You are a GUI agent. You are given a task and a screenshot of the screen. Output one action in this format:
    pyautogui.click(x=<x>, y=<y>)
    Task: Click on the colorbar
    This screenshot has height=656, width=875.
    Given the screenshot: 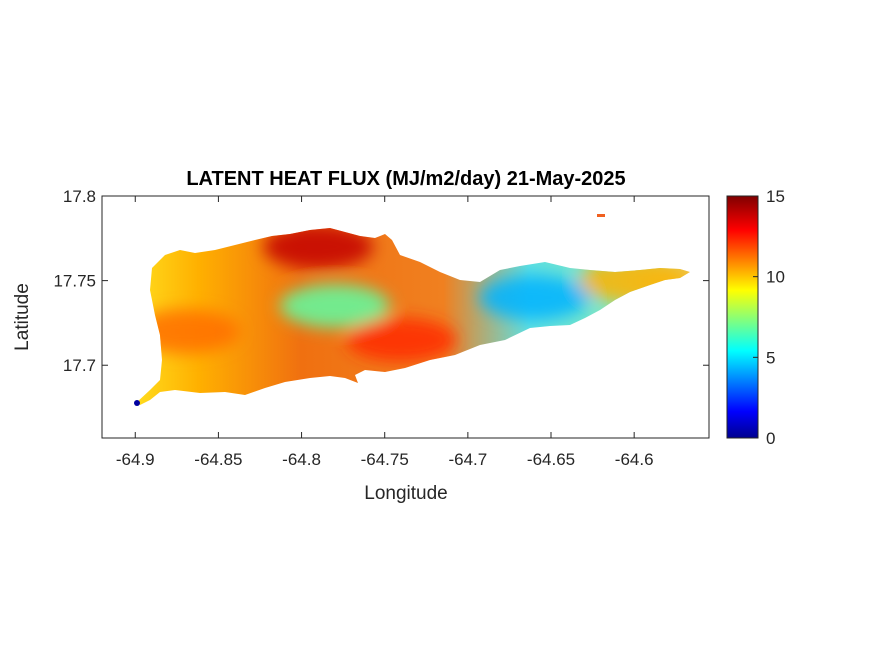 What is the action you would take?
    pyautogui.click(x=742, y=317)
    